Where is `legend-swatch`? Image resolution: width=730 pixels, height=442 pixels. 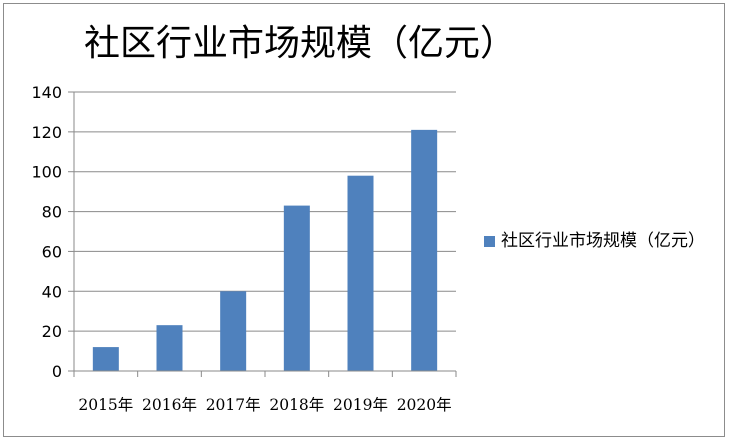 legend-swatch is located at coordinates (489, 241).